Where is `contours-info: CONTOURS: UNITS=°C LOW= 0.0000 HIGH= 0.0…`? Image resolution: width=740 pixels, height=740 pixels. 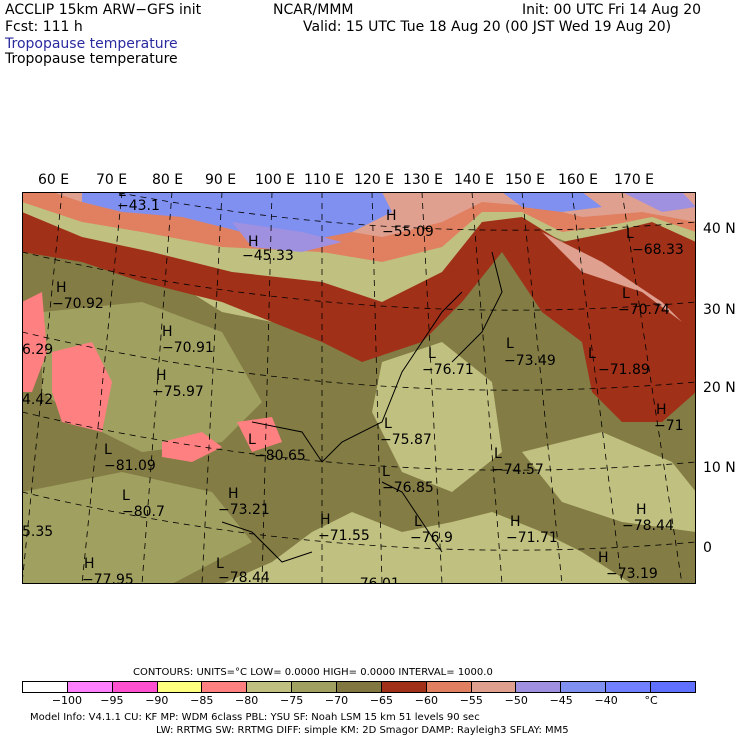 contours-info: CONTOURS: UNITS=°C LOW= 0.0000 HIGH= 0.0… is located at coordinates (313, 672).